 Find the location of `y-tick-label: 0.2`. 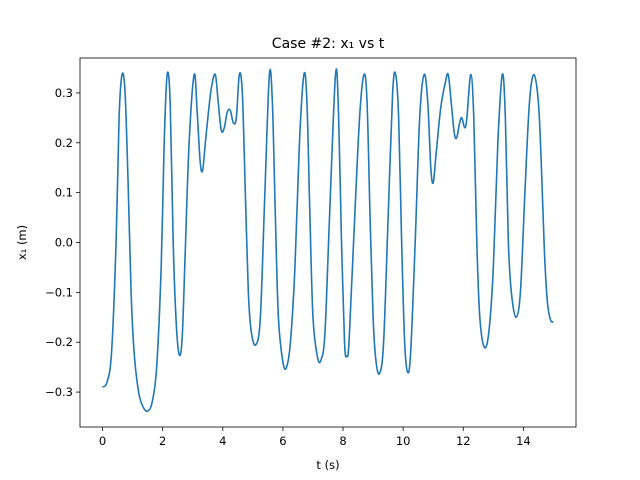

y-tick-label: 0.2 is located at coordinates (64, 143).